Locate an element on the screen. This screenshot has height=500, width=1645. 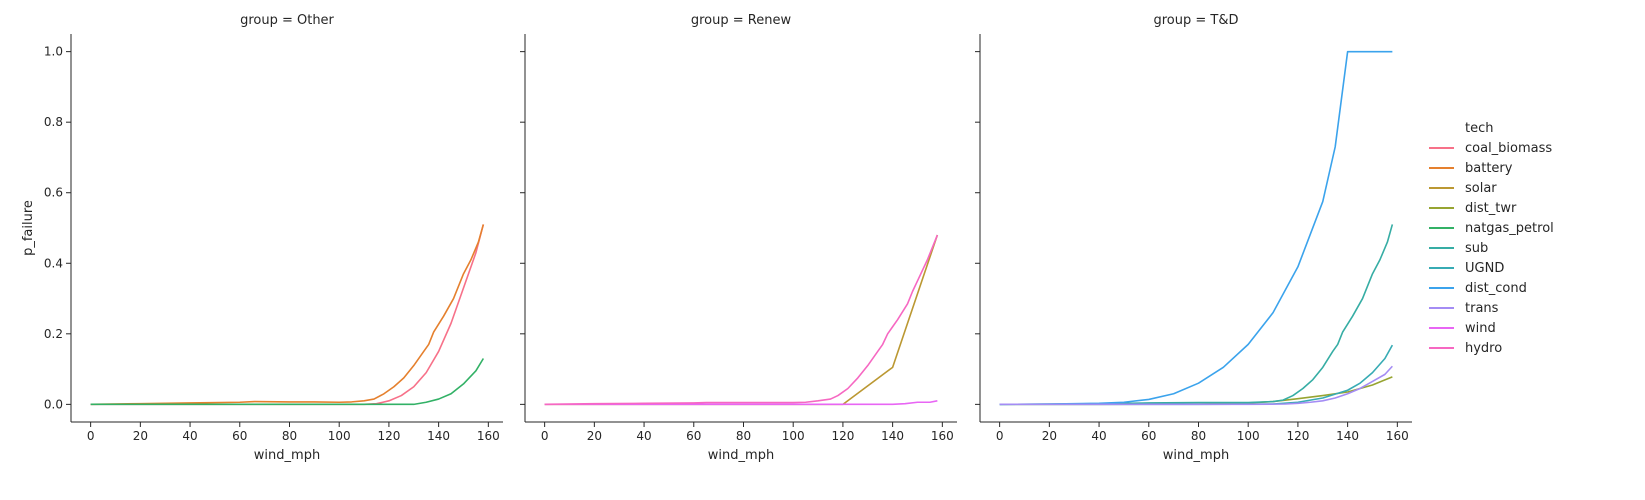
y-tick-label: 0.0 is located at coordinates (53, 404).